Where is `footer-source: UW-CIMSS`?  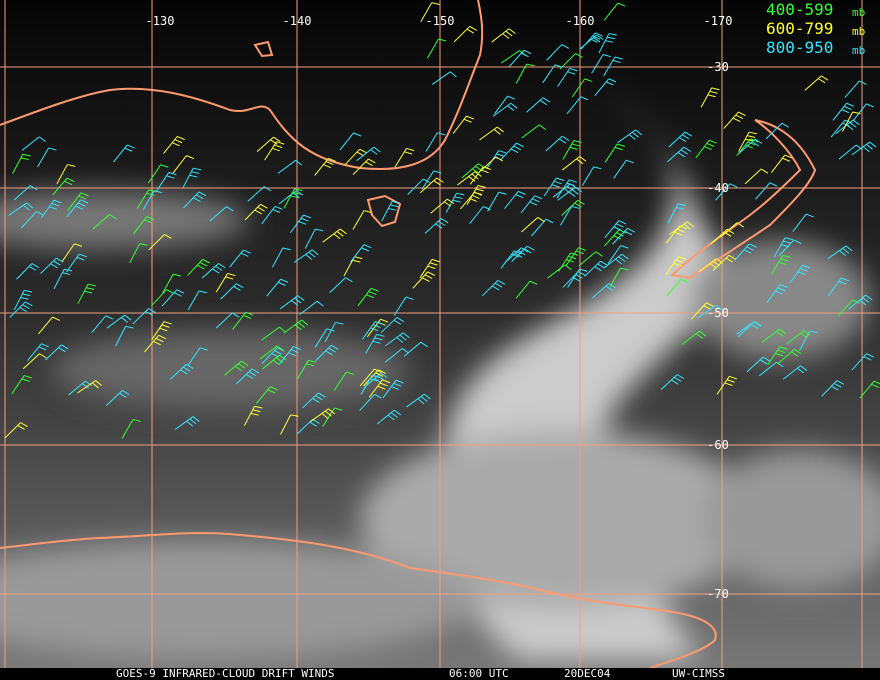 footer-source: UW-CIMSS is located at coordinates (698, 673).